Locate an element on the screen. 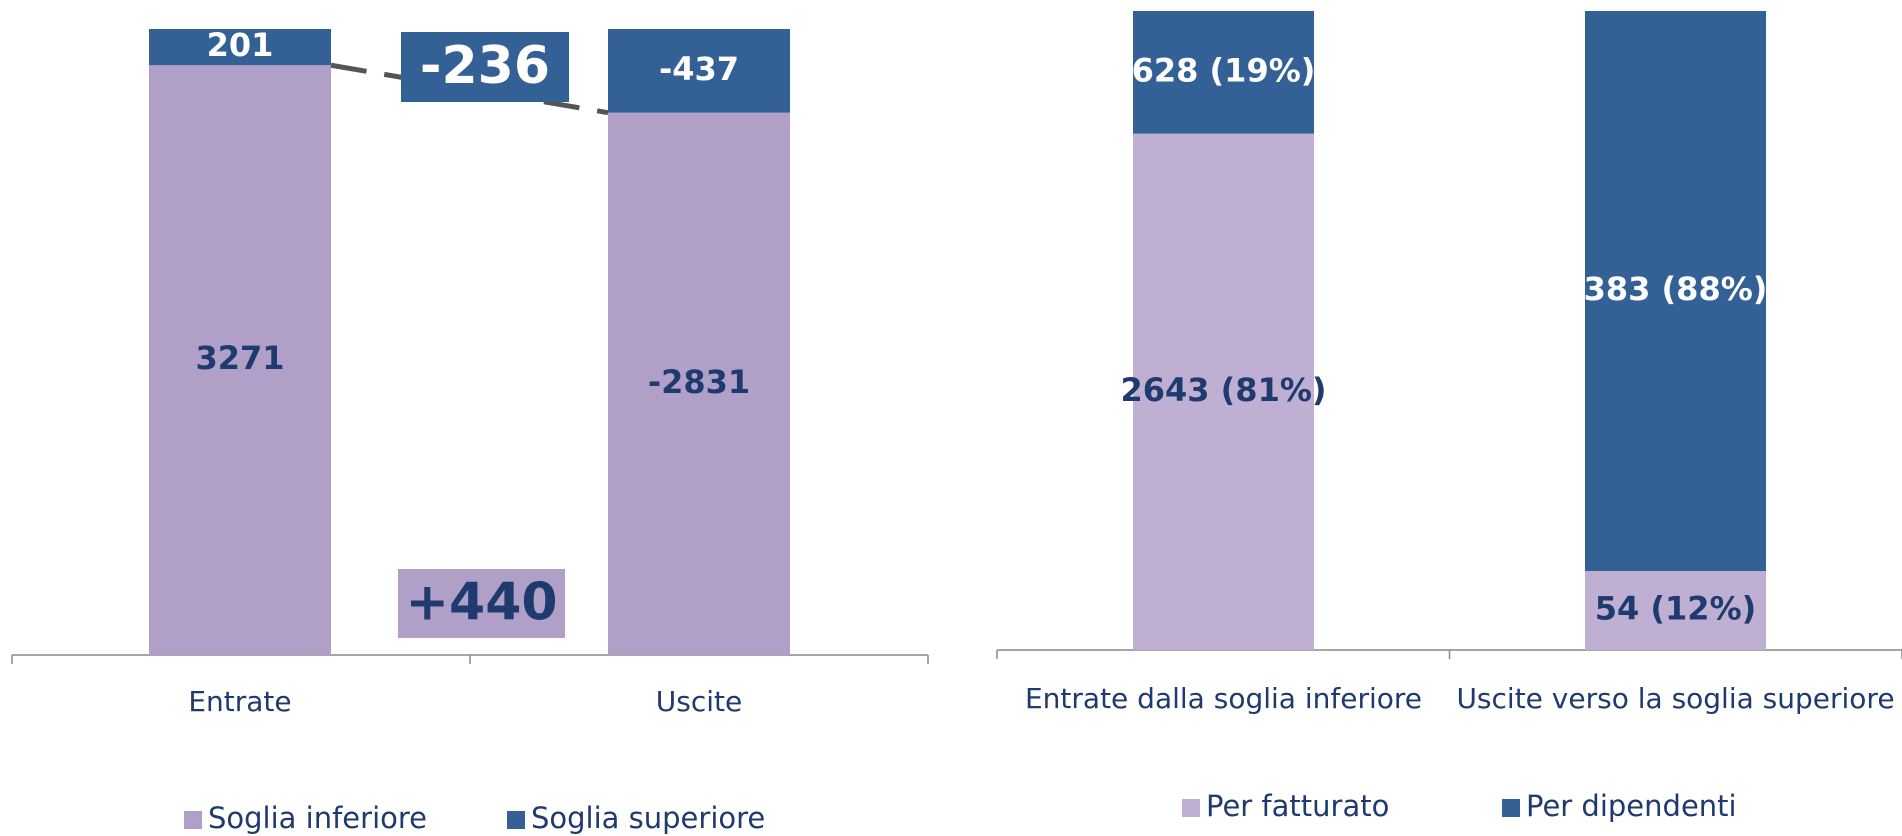 The height and width of the screenshot is (836, 1902). x-tick-label: Entrate is located at coordinates (239, 701).